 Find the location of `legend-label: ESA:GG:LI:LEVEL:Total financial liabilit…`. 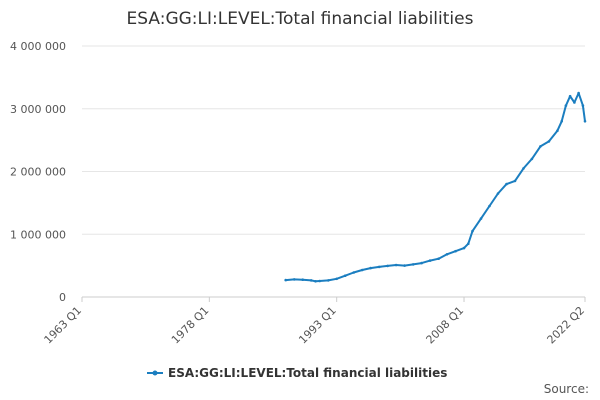

legend-label: ESA:GG:LI:LEVEL:Total financial liabilit… is located at coordinates (307, 373).